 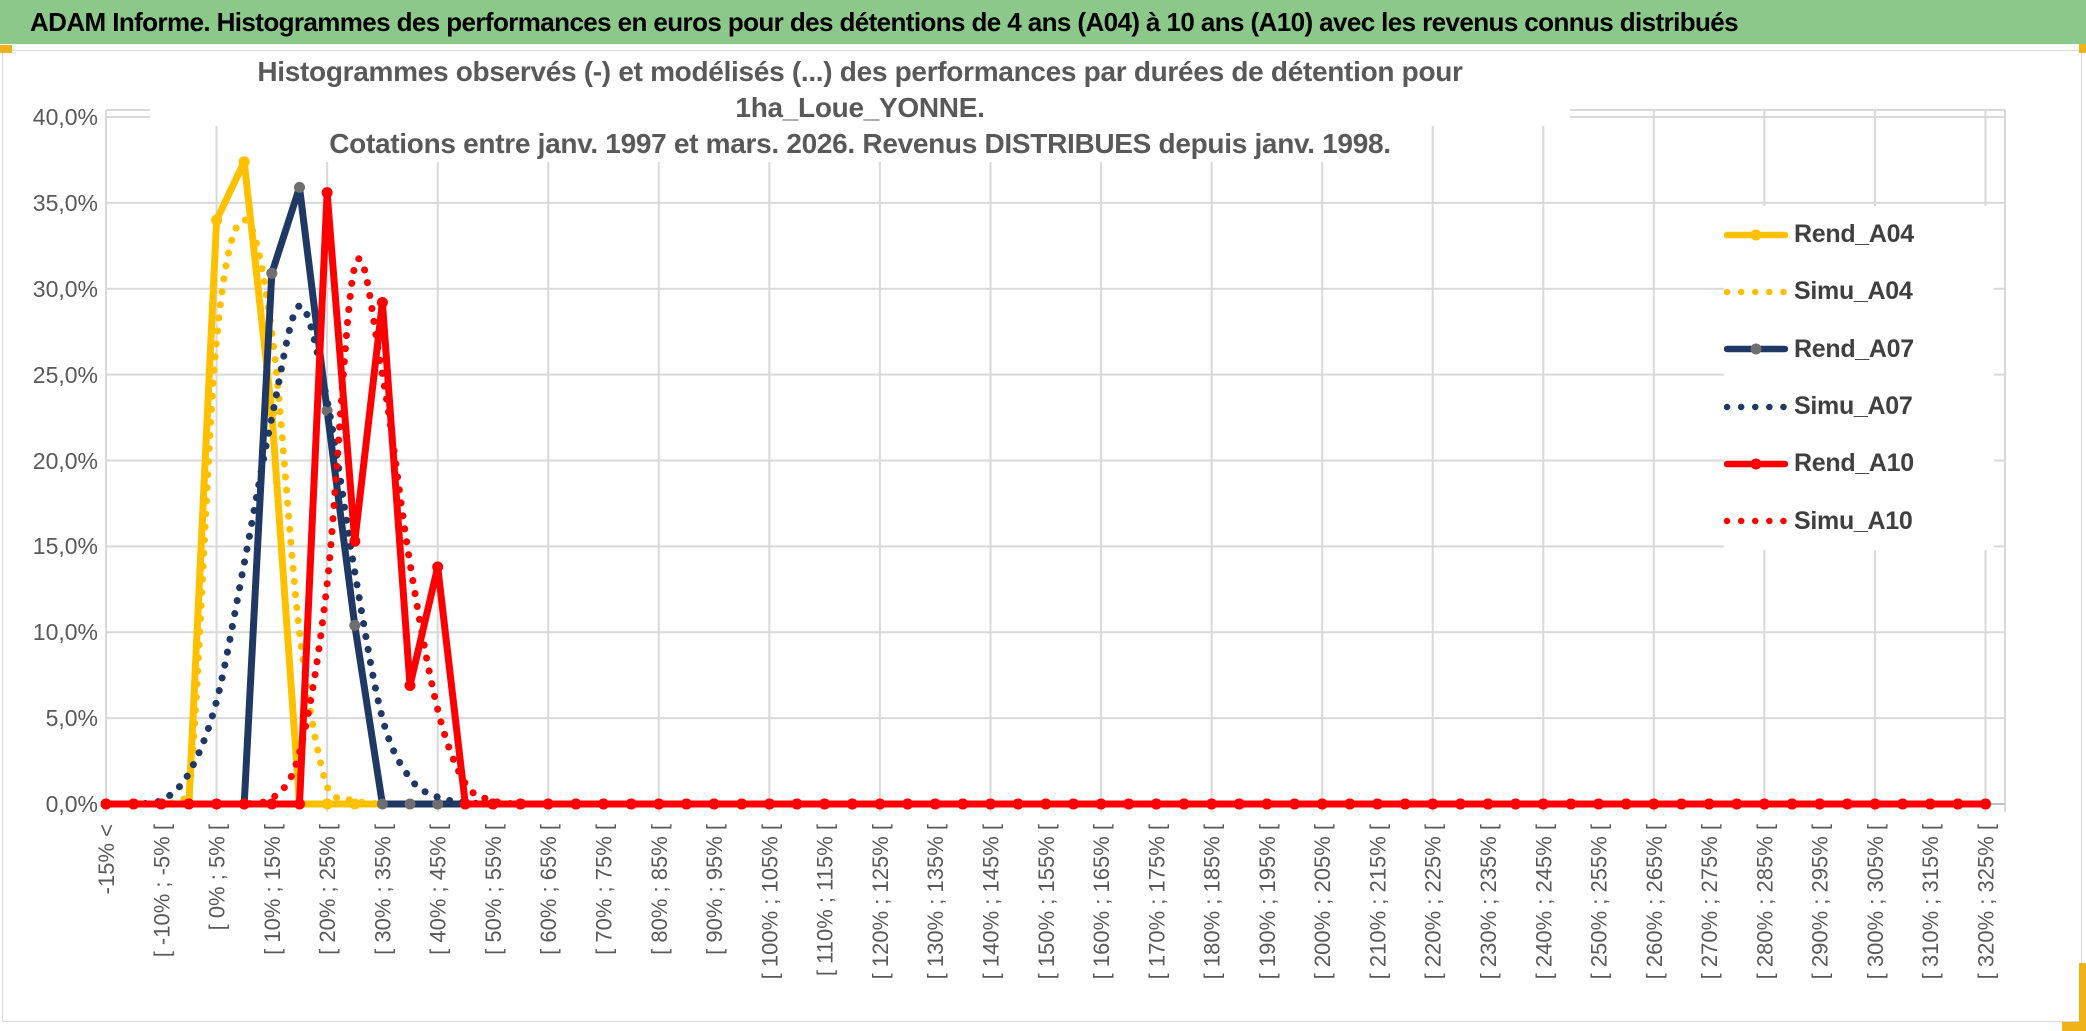 What do you see at coordinates (990, 901) in the screenshot?
I see `x-axis-label: [ 140% ; 145% [` at bounding box center [990, 901].